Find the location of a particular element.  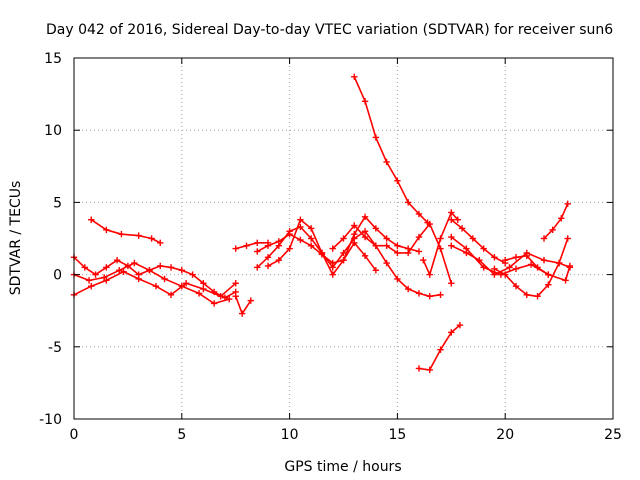

y-tick-label: -10 is located at coordinates (50, 420).